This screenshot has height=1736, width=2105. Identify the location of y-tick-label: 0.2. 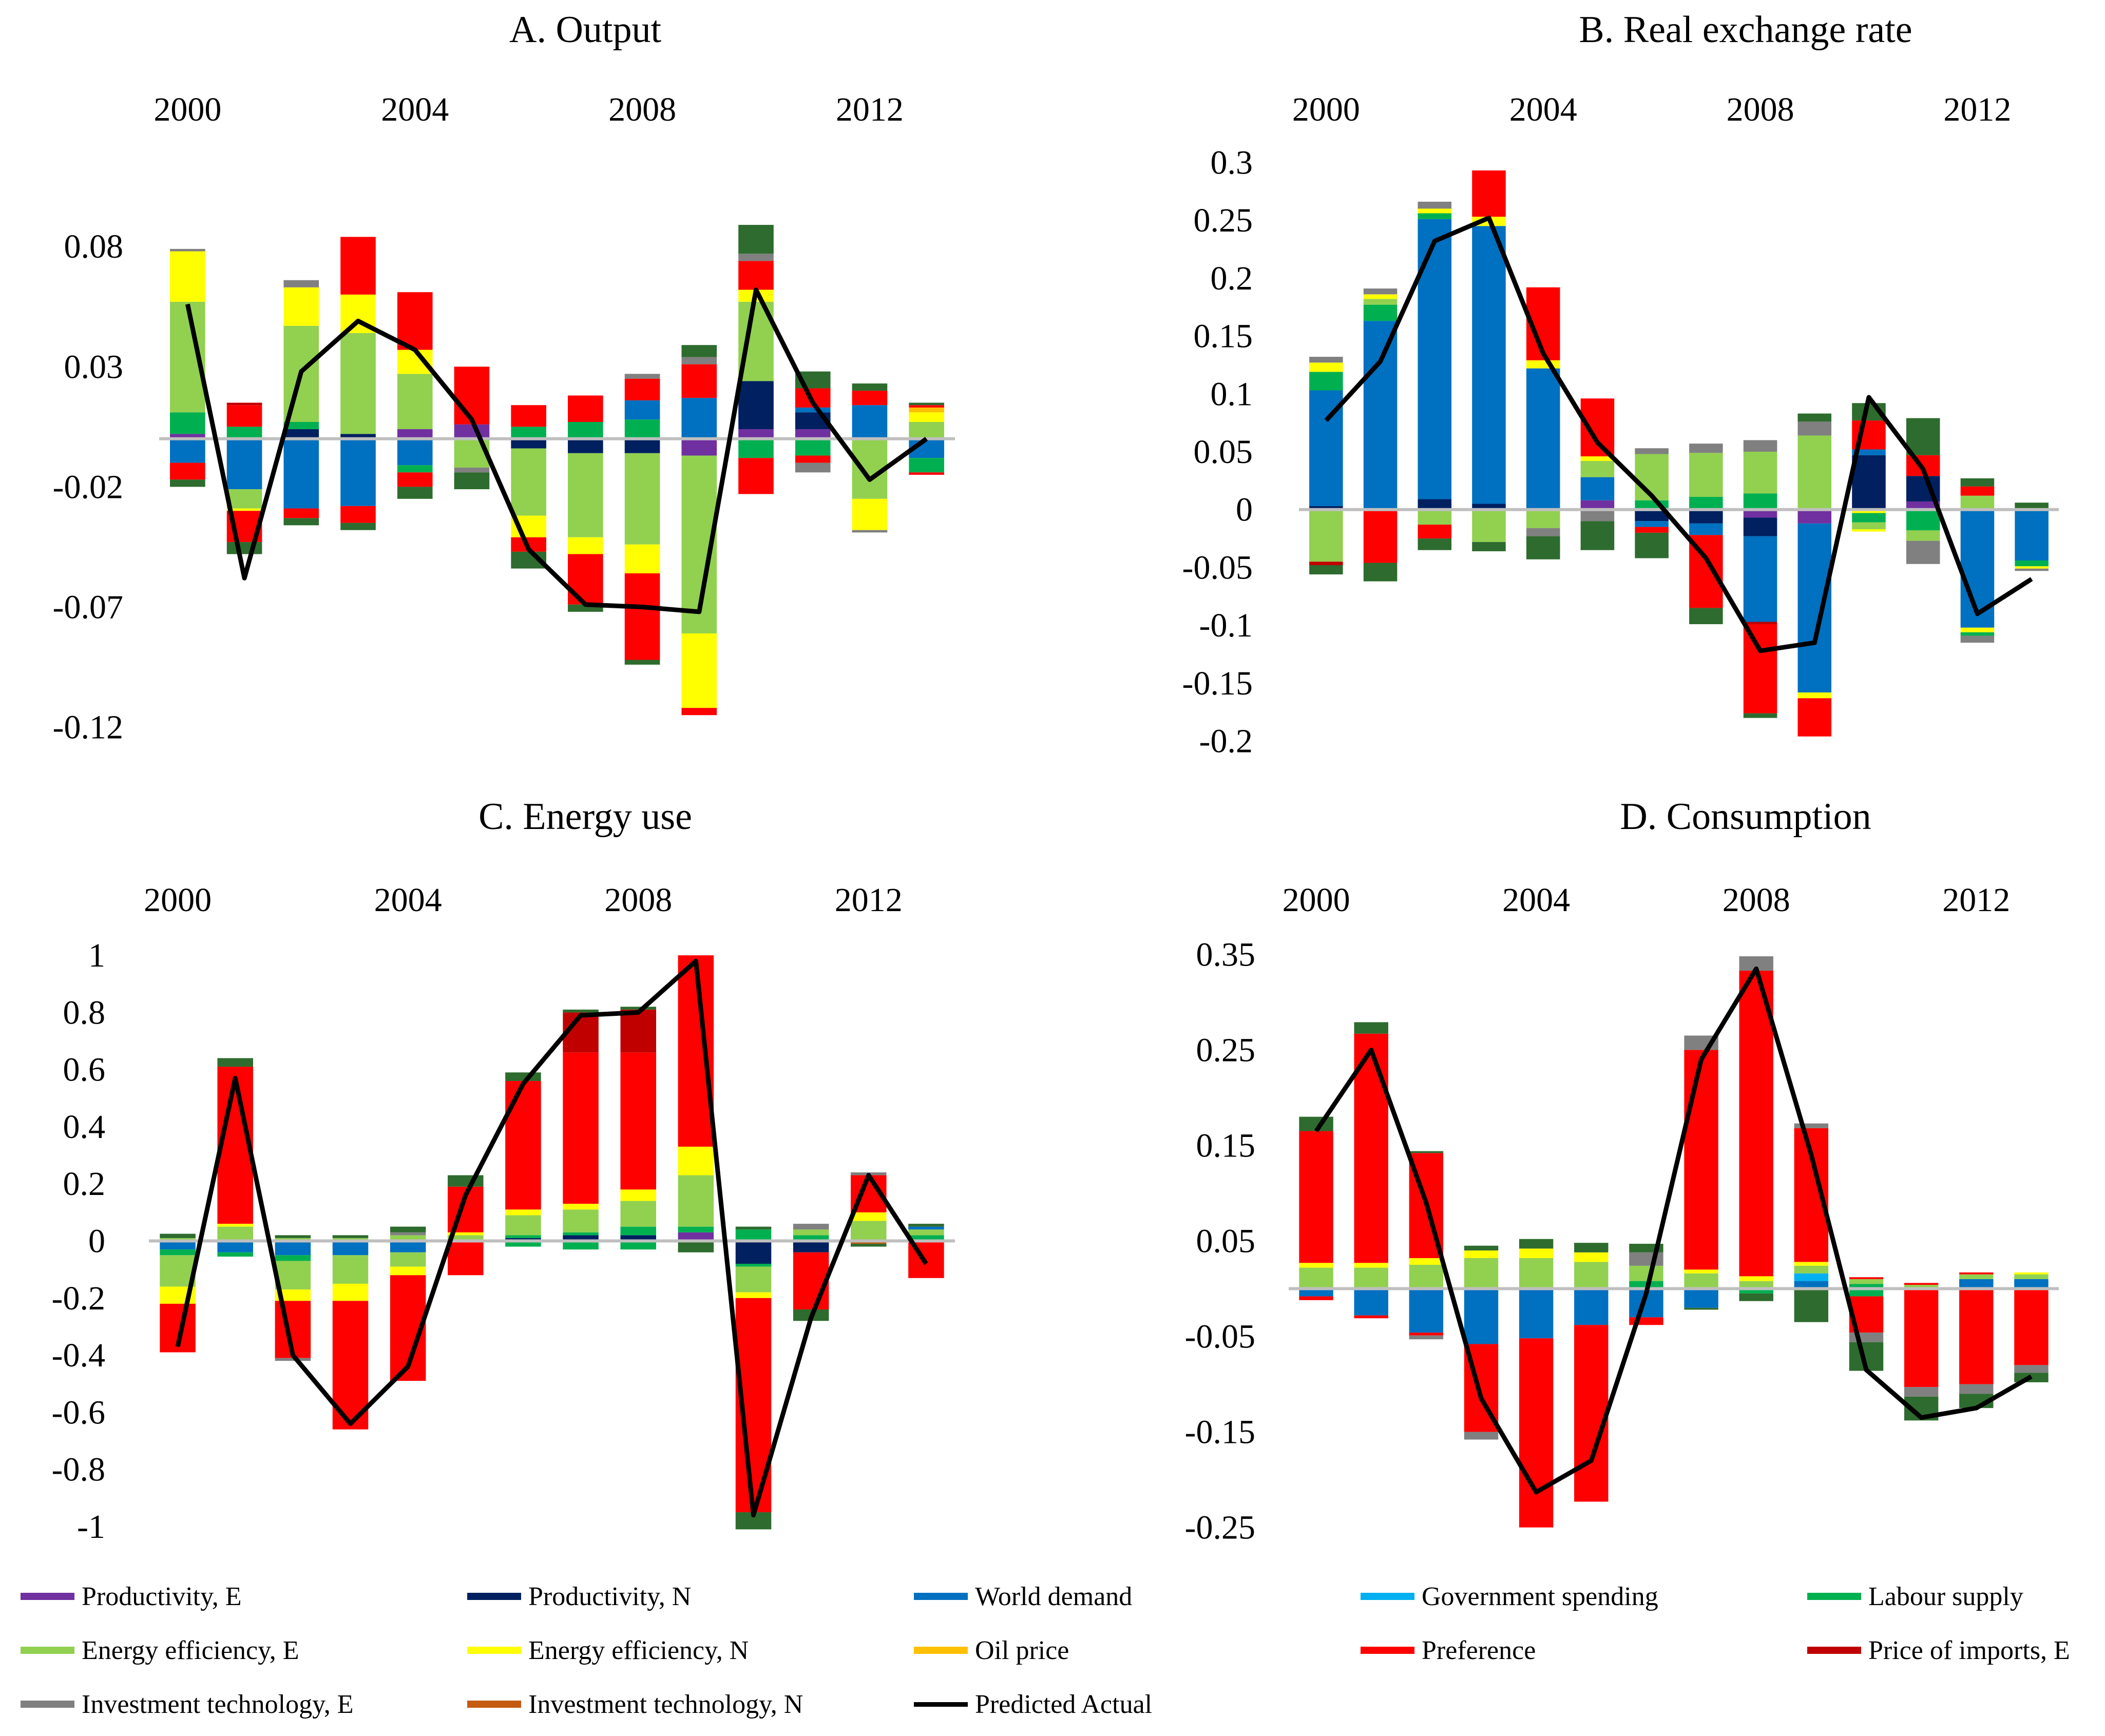
(84, 1184).